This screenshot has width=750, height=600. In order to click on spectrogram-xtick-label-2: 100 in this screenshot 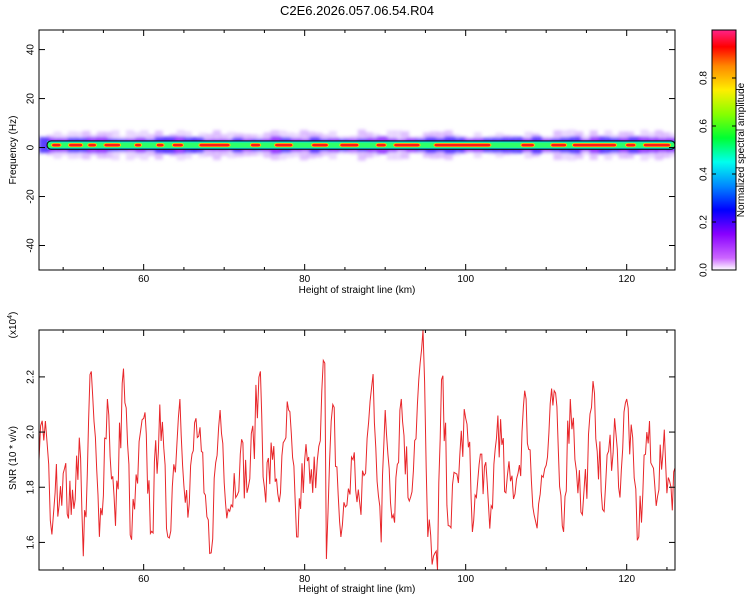, I will do `click(465, 279)`.